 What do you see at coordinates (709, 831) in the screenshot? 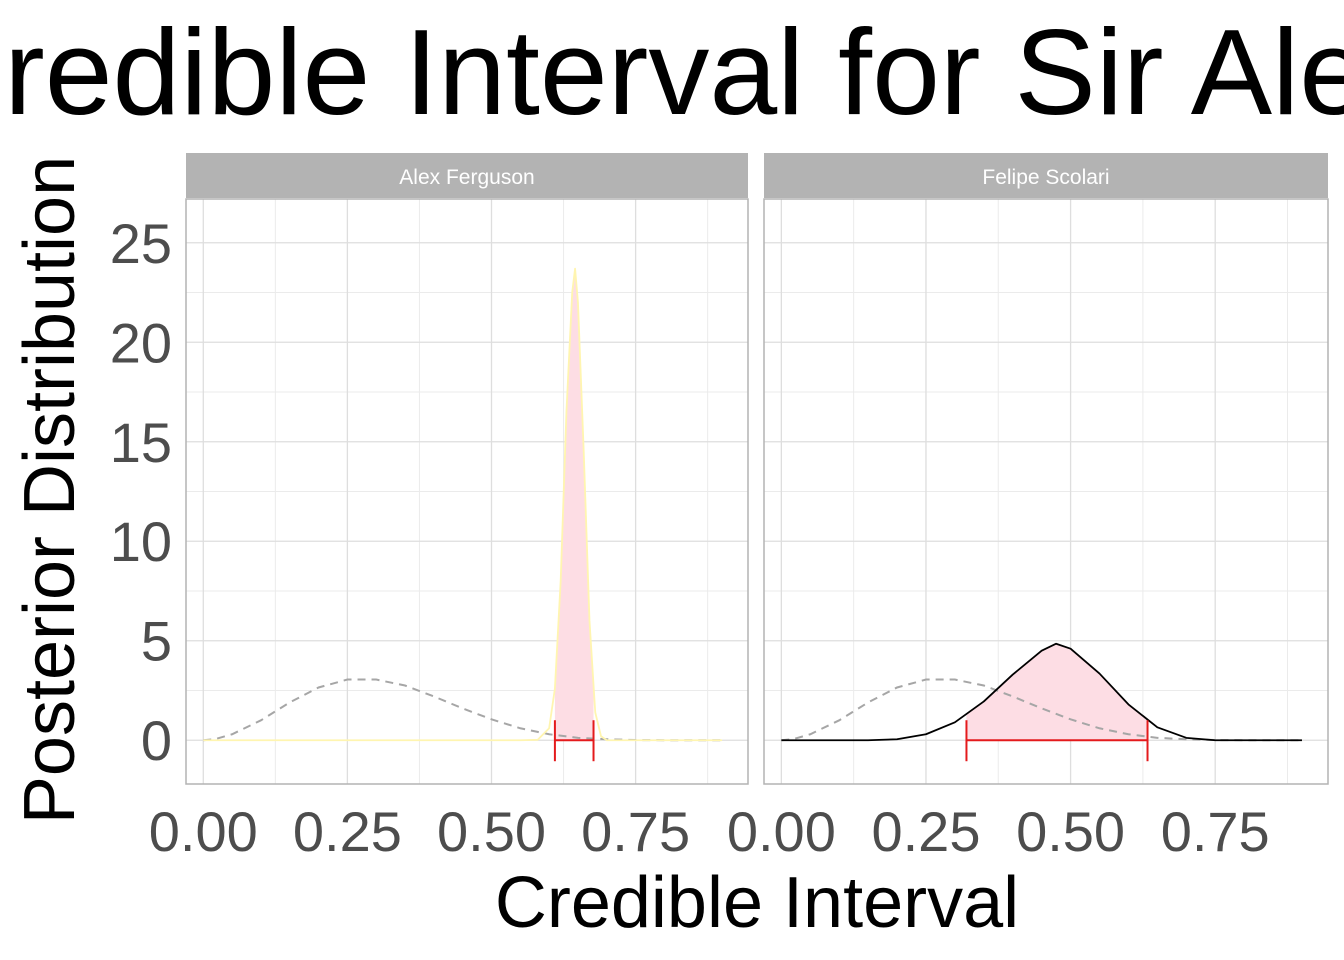
I see `x-axis-ticks: 0.00 0.25 0.50 0.75 0.00 0.25 0.50 0.75` at bounding box center [709, 831].